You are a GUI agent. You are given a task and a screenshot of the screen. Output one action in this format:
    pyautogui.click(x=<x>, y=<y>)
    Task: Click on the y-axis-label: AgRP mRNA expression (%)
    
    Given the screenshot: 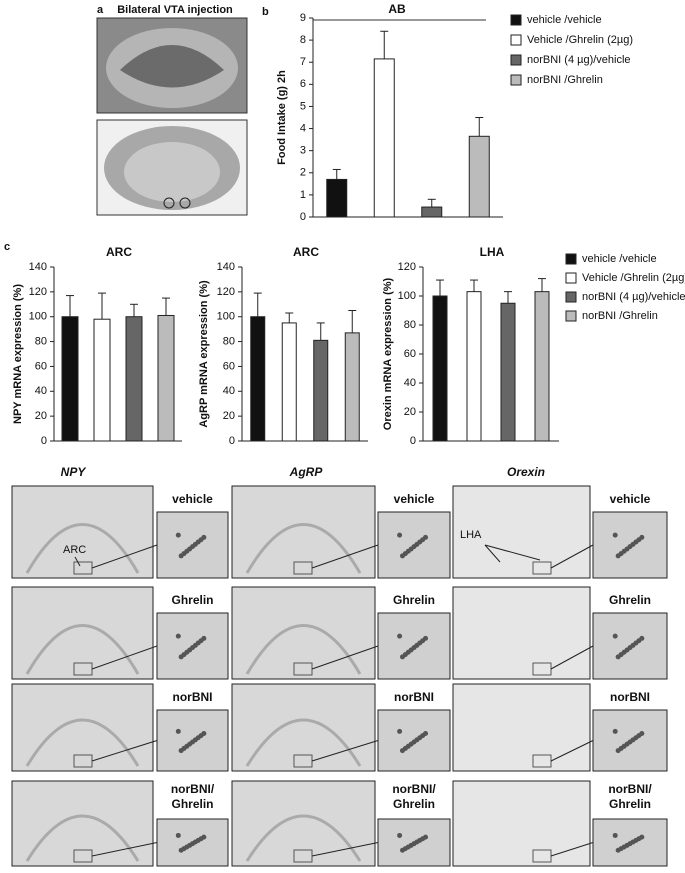 What is the action you would take?
    pyautogui.click(x=204, y=354)
    